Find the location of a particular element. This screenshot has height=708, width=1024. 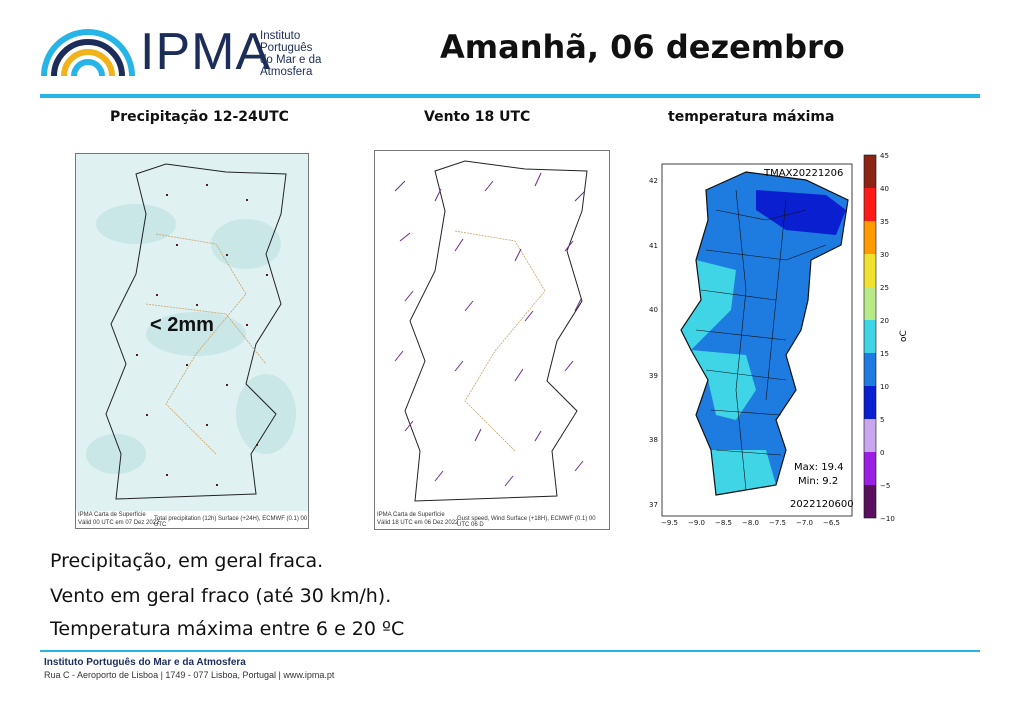

summary-wind: Vento em geral fraco (até 30 km/h). is located at coordinates (221, 596).